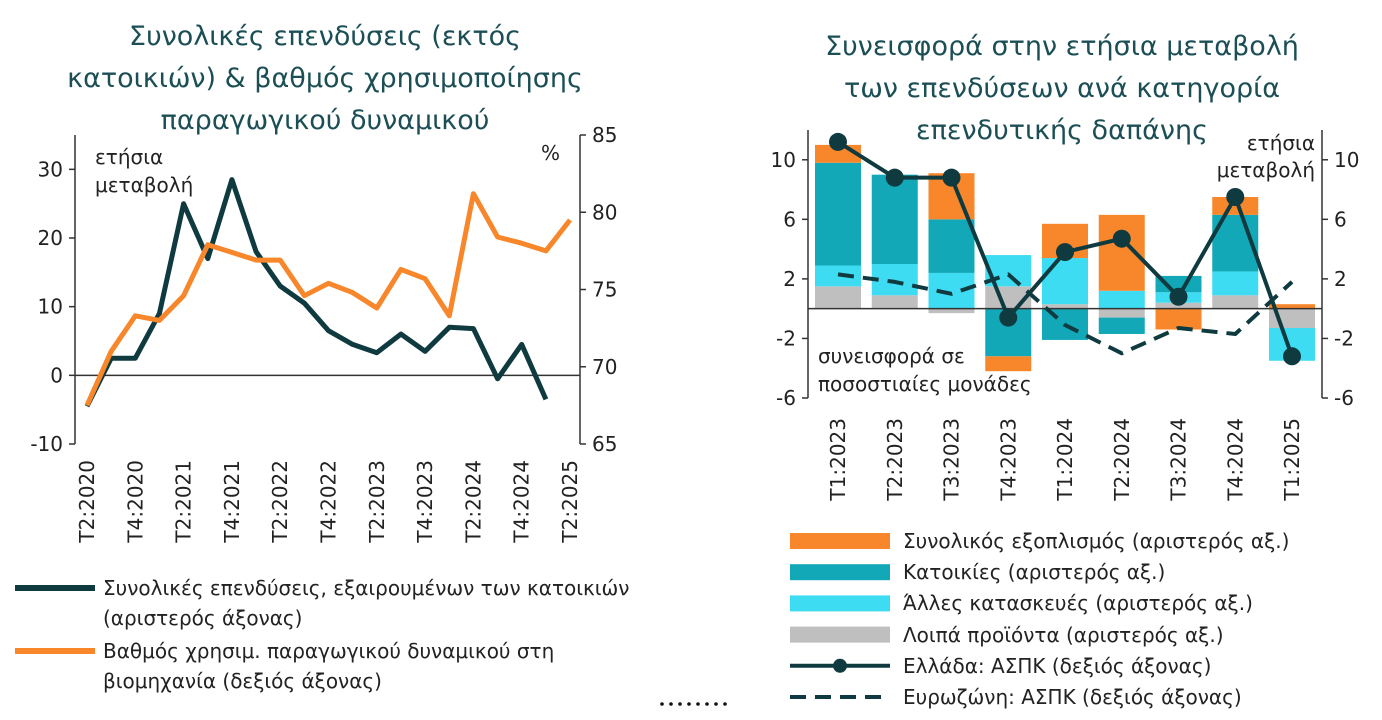 The image size is (1382, 720). Describe the element at coordinates (604, 444) in the screenshot. I see `y2-tick-label: 65` at that location.